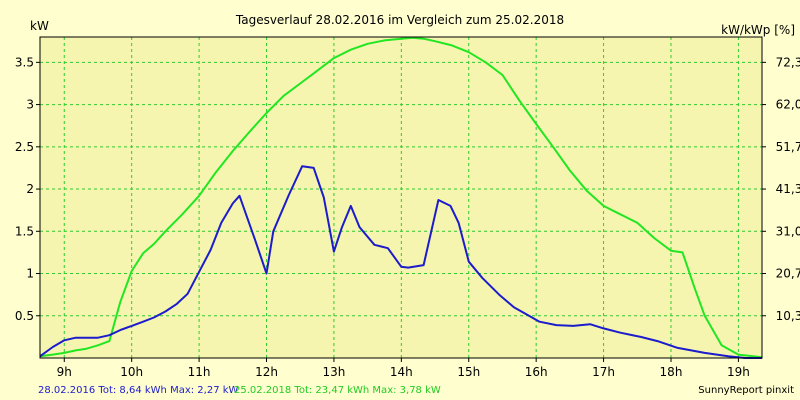  I want to click on footer-series-1-summary: 28.02.2016 Tot: 8,64 kWh Max: 2,27 kW, so click(138, 390).